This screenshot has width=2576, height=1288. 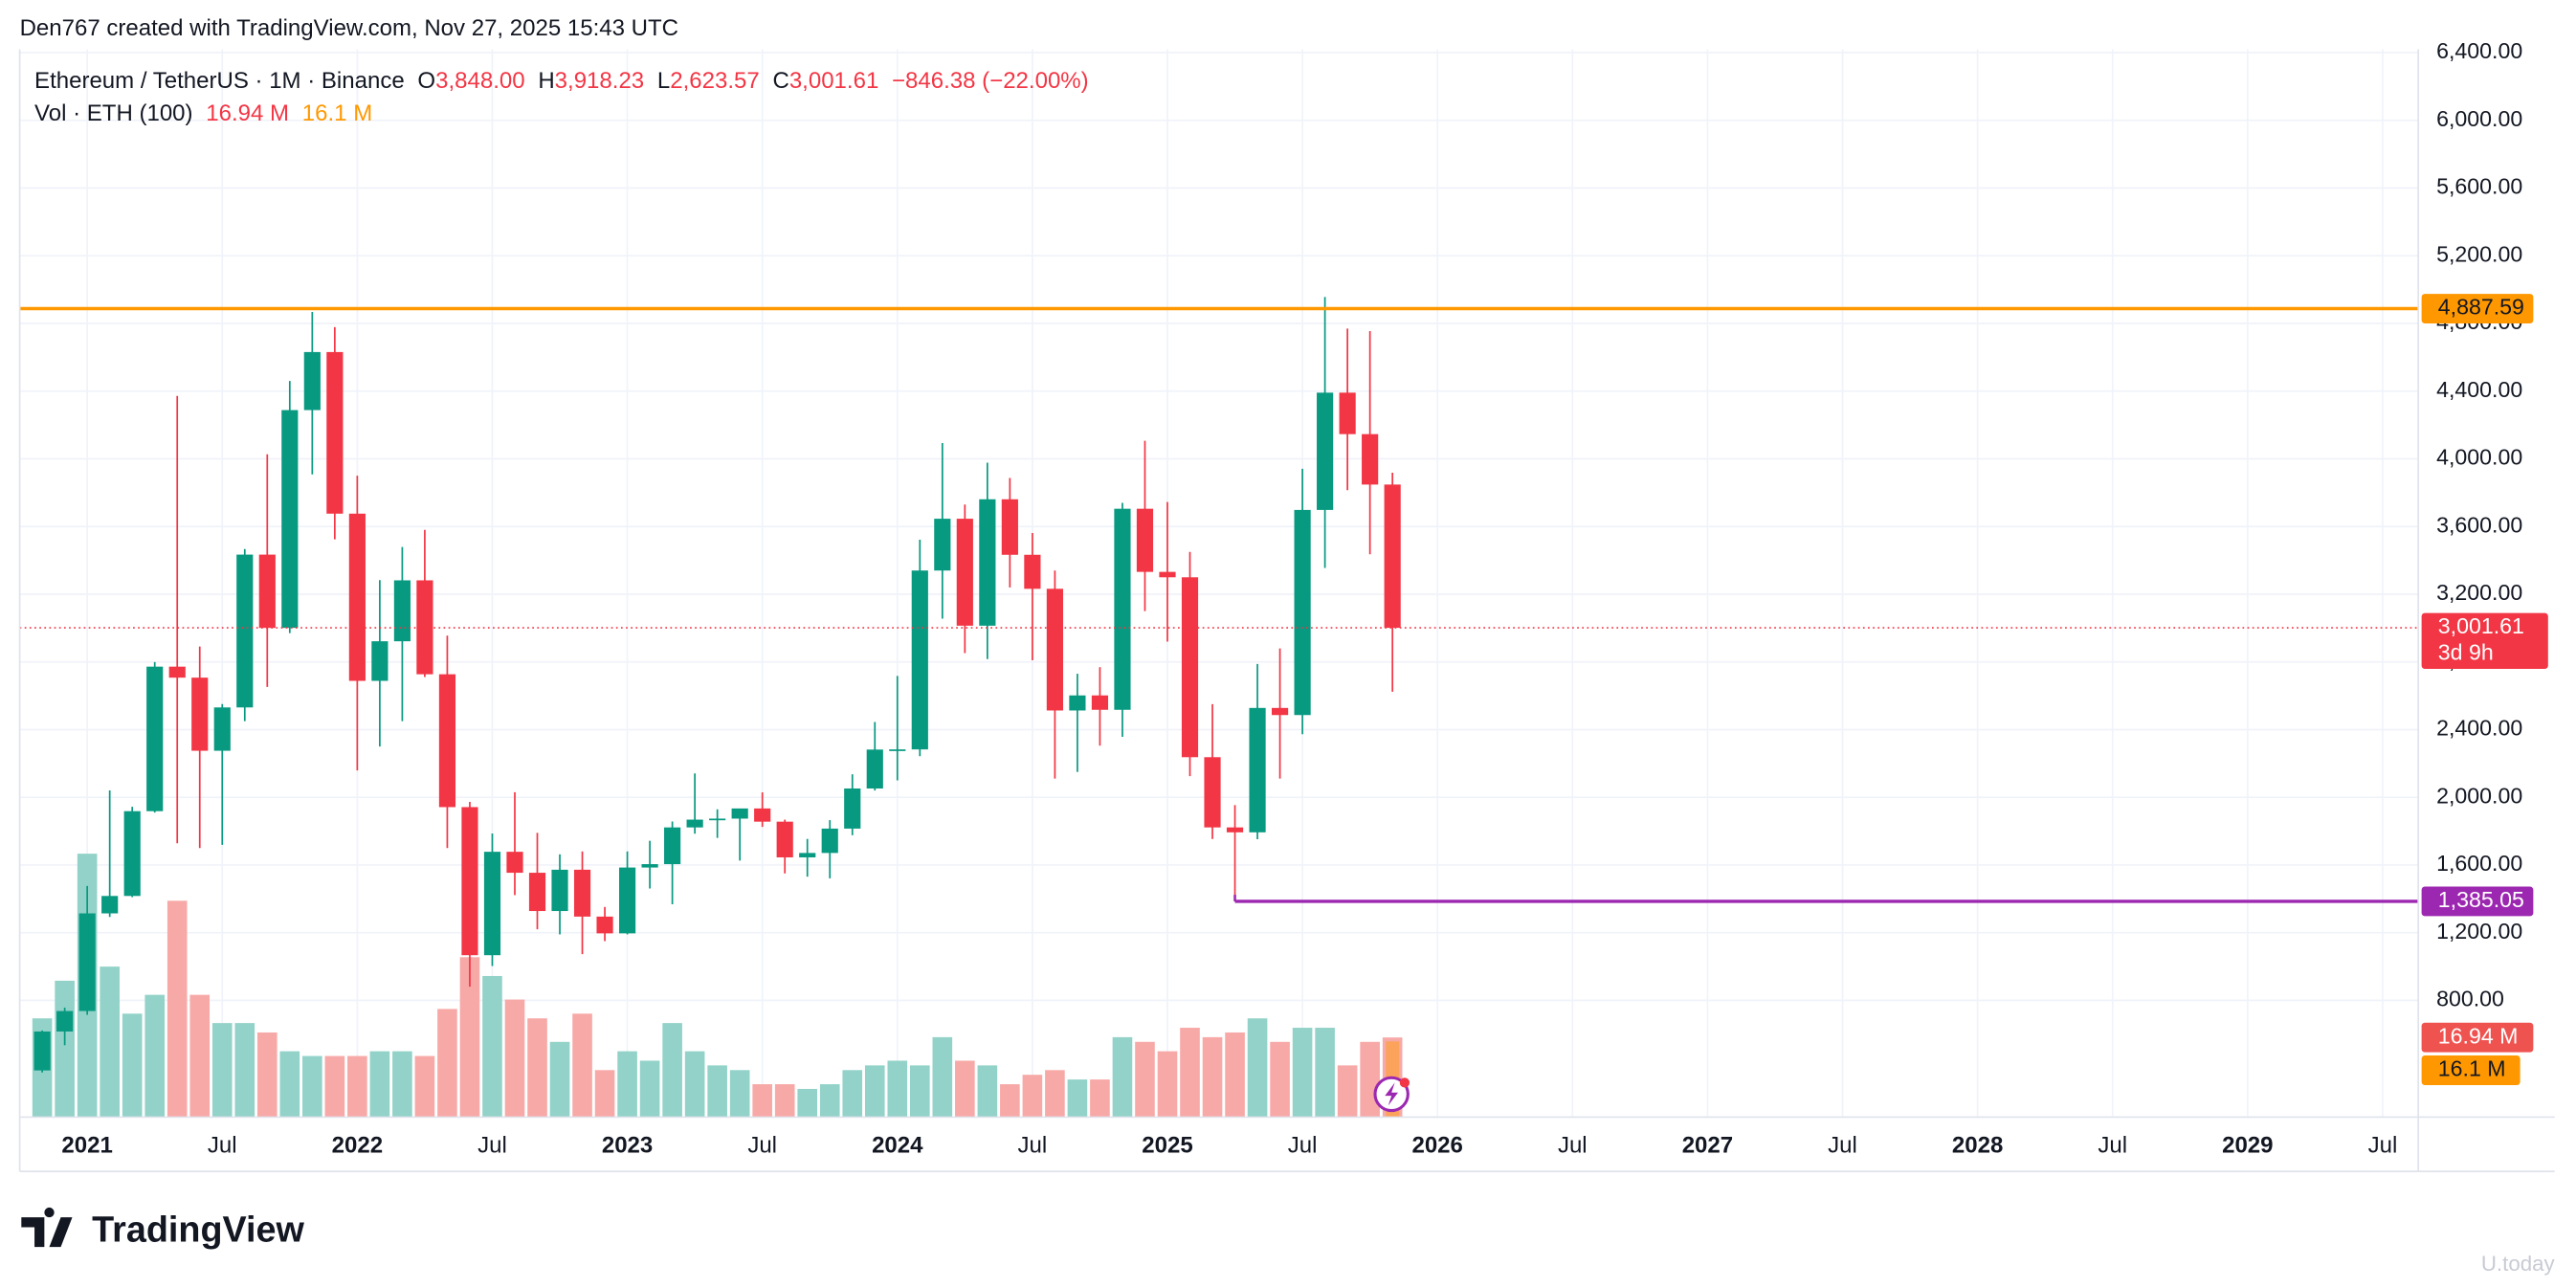 I want to click on x-tick-label: 2024, so click(x=897, y=1146).